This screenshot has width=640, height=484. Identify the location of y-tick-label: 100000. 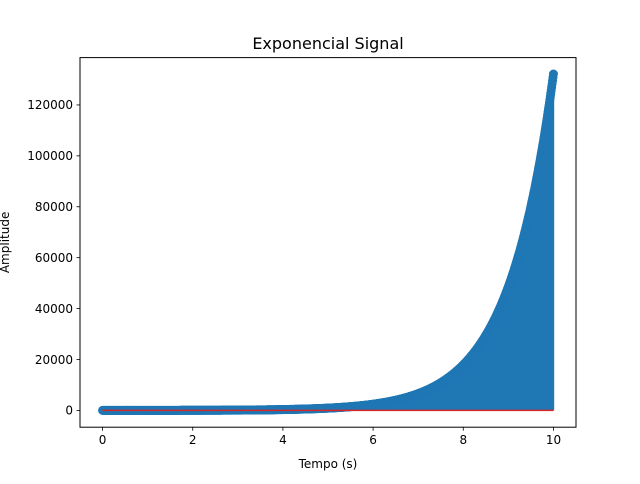
(50, 156).